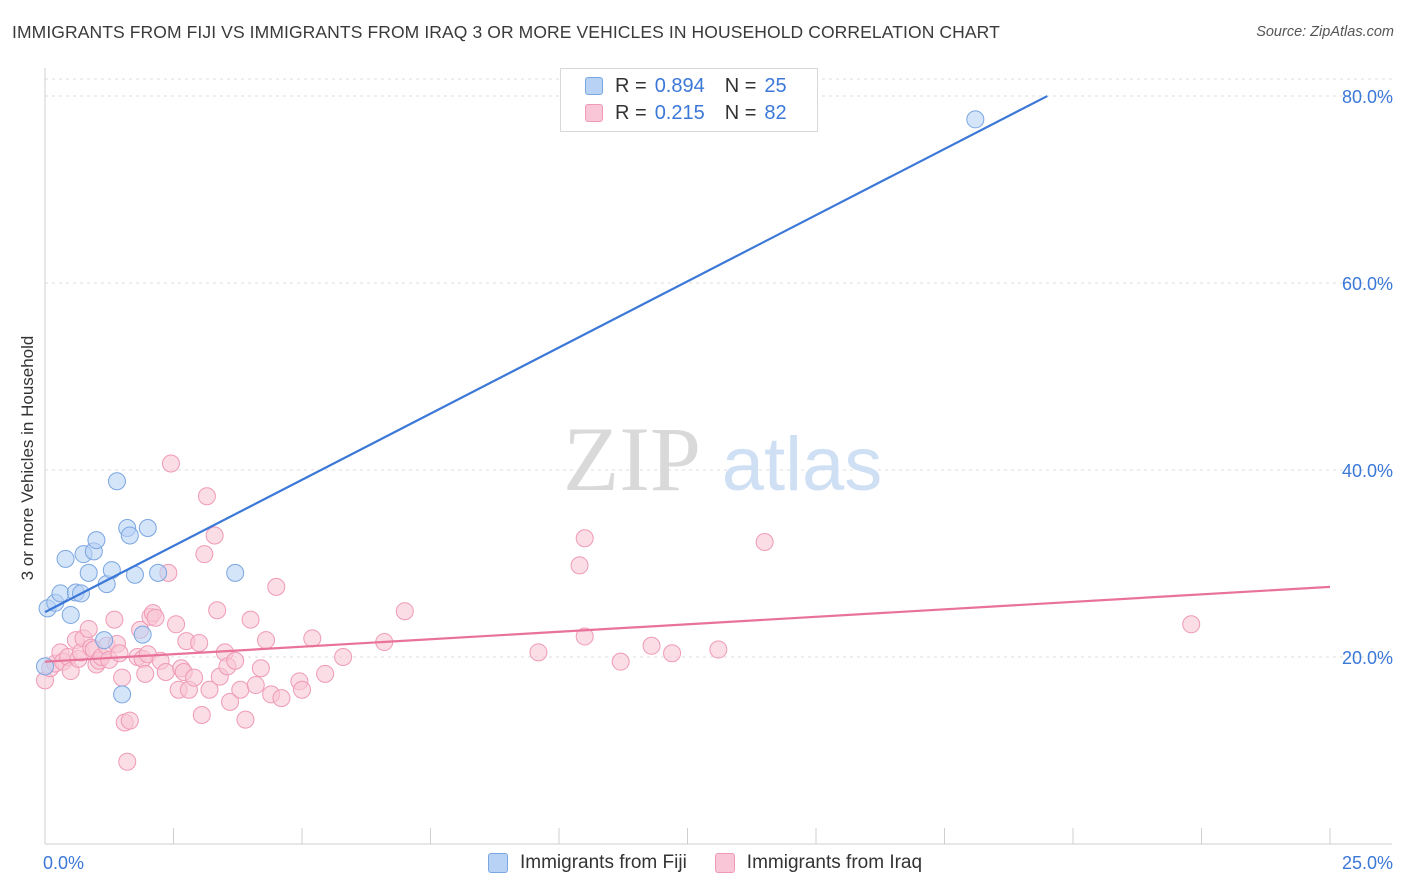  What do you see at coordinates (632, 459) in the screenshot?
I see `watermark-zip: ZIP` at bounding box center [632, 459].